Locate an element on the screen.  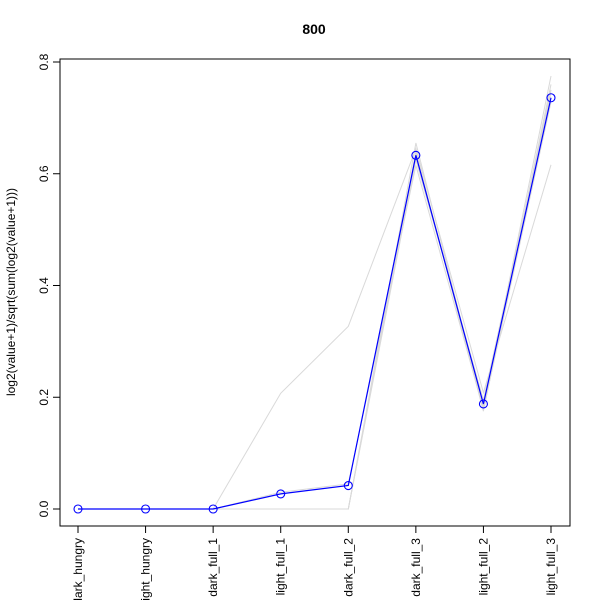
x-tick-label-light_full_1: light_full_1 is located at coordinates (281, 567).